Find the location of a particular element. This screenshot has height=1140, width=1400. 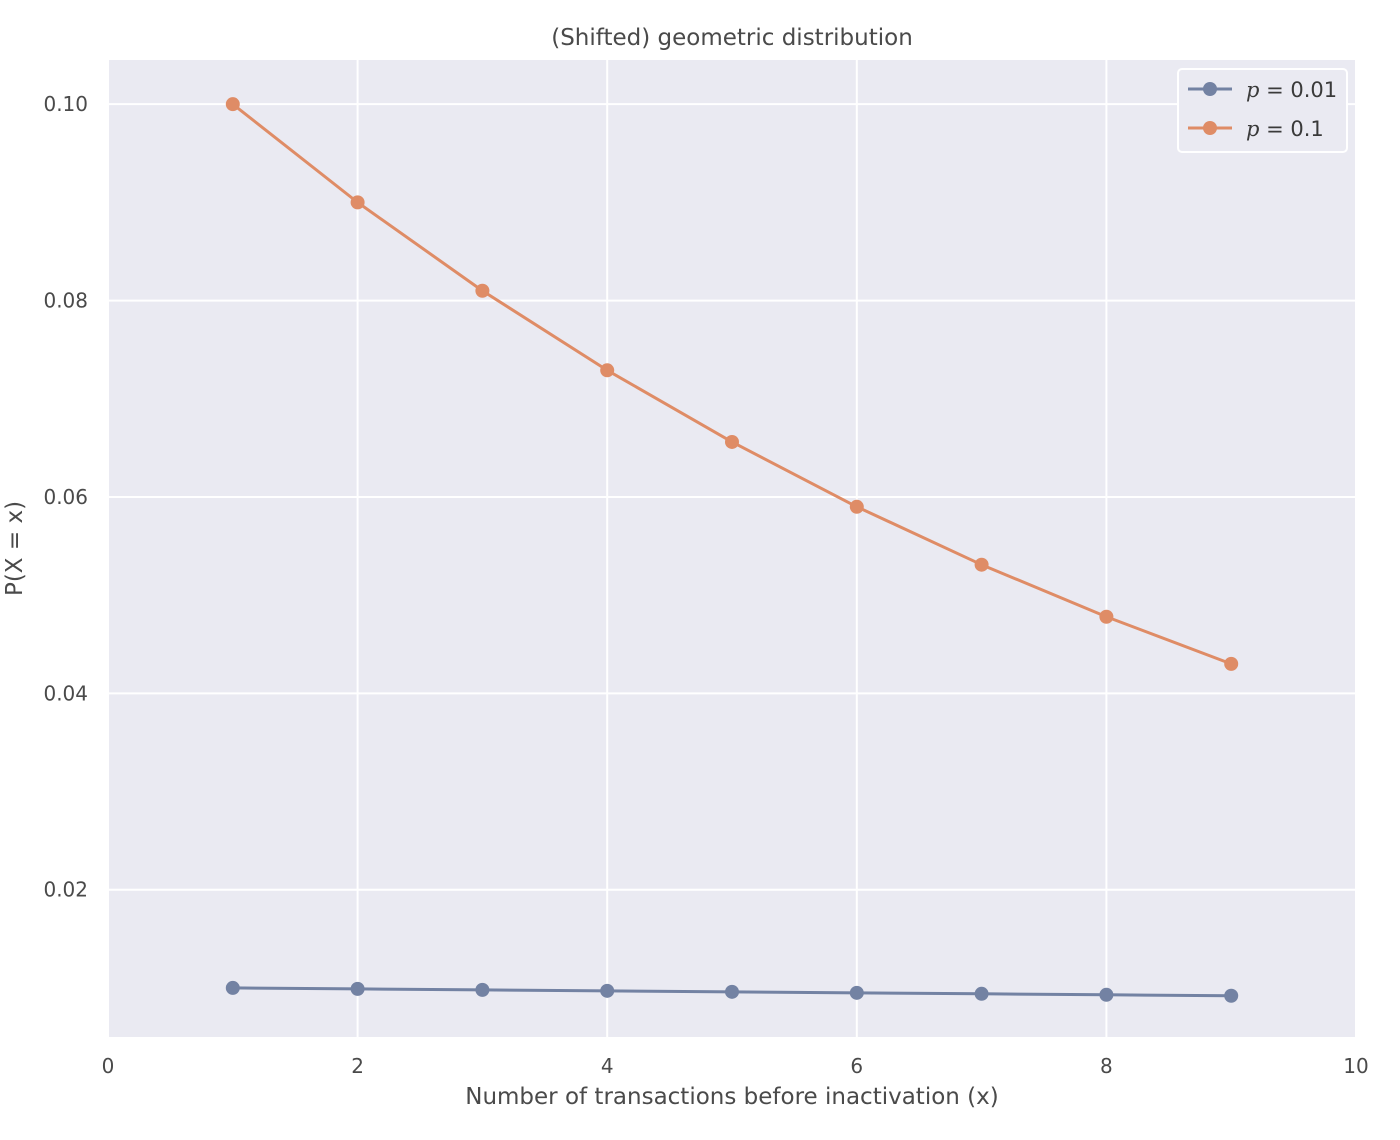

y-tick-label: 0.06 is located at coordinates (65, 497).